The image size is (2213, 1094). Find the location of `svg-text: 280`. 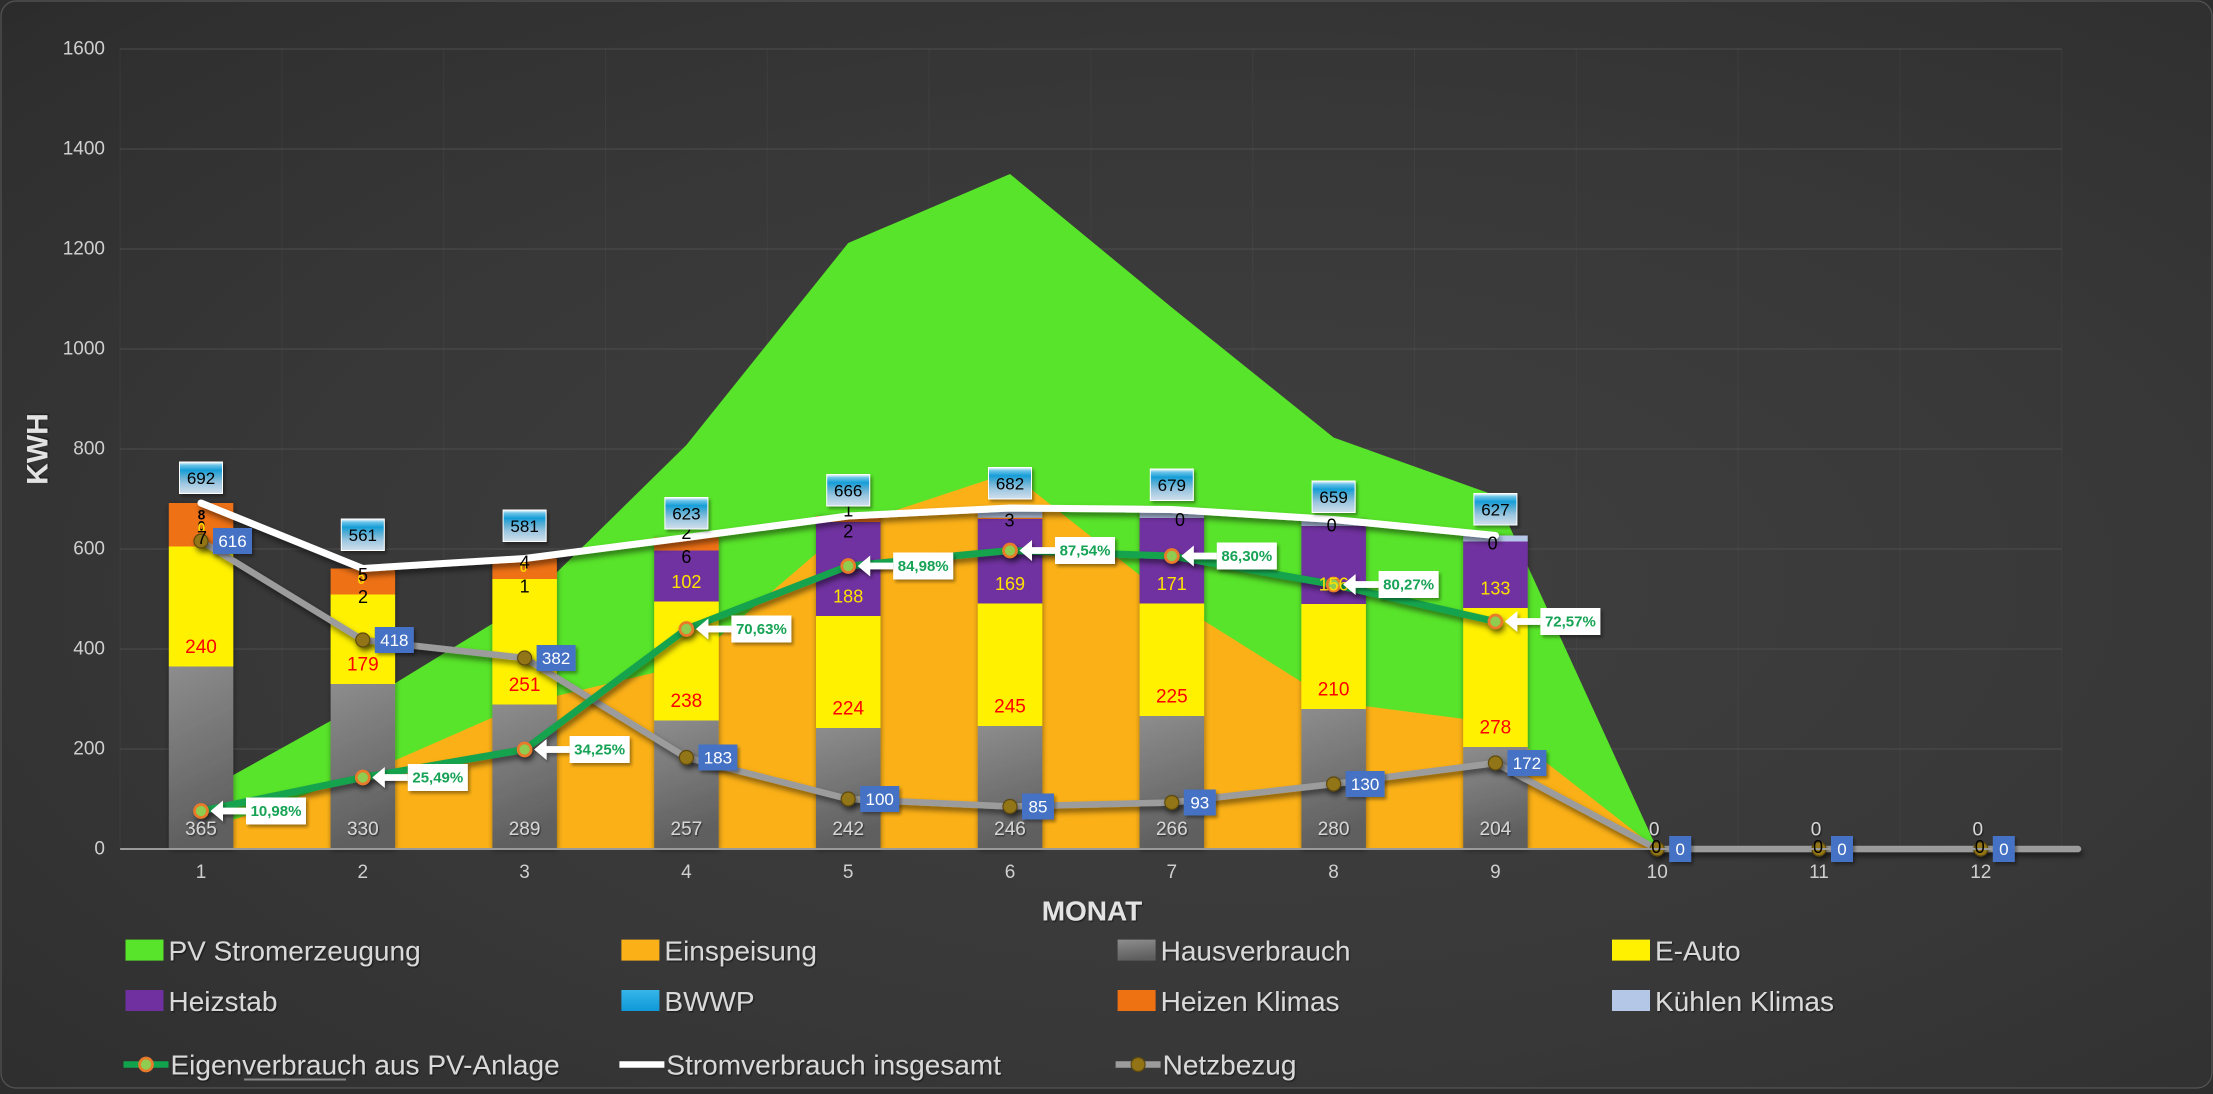

svg-text: 280 is located at coordinates (1334, 829).